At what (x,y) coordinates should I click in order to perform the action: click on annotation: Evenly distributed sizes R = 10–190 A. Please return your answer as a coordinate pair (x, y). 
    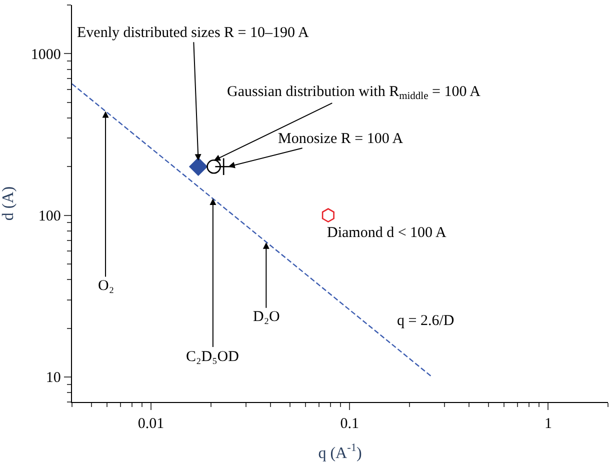
    Looking at the image, I should click on (193, 33).